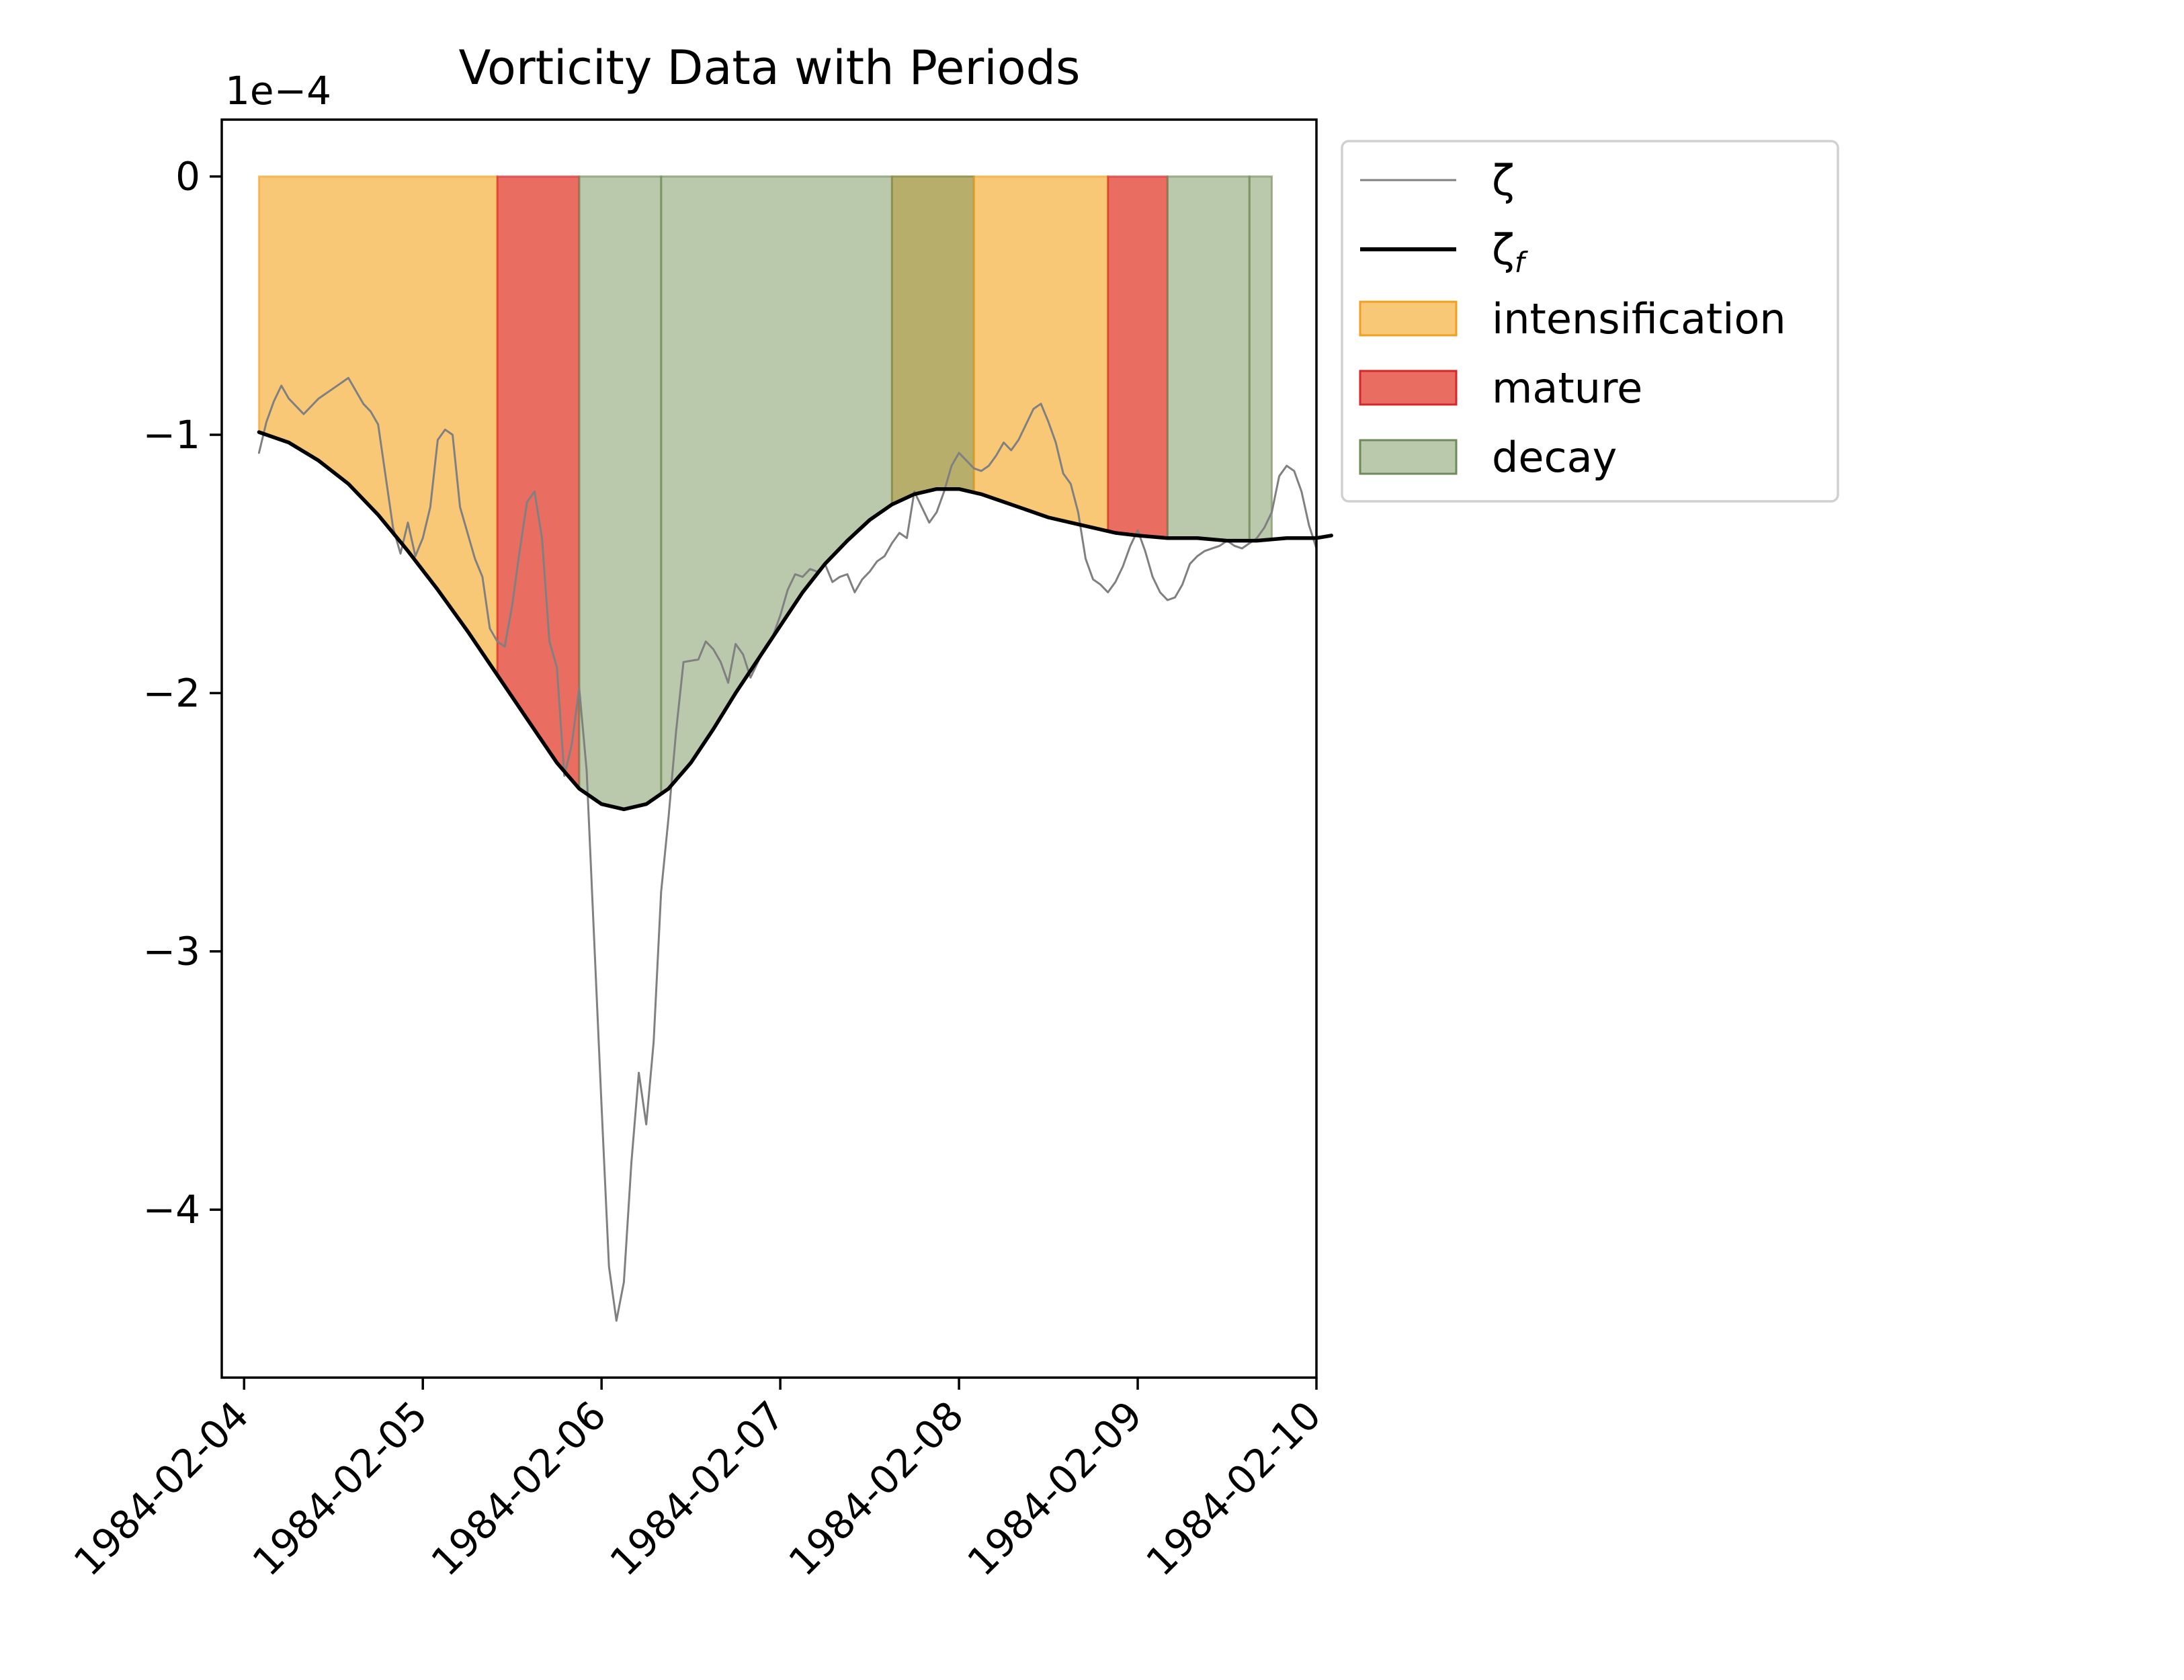 Image resolution: width=2184 pixels, height=1680 pixels. I want to click on legend-swatch-intensification, so click(1409, 319).